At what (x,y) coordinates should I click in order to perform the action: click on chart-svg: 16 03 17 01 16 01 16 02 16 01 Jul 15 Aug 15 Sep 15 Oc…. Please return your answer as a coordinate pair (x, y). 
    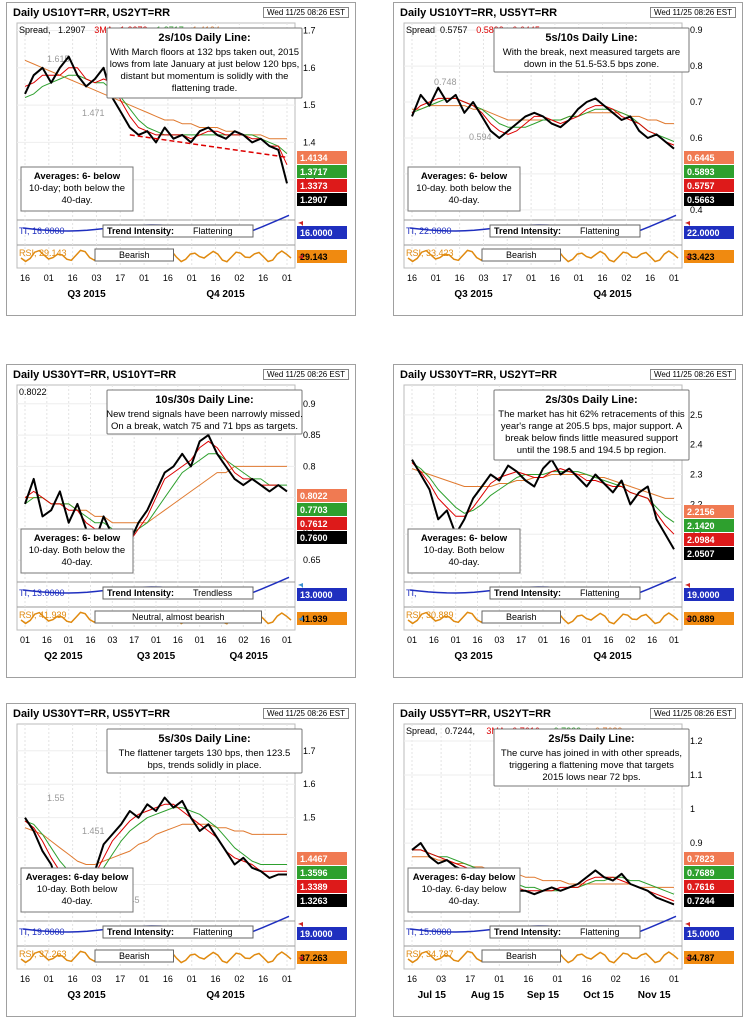
    Looking at the image, I should click on (568, 862).